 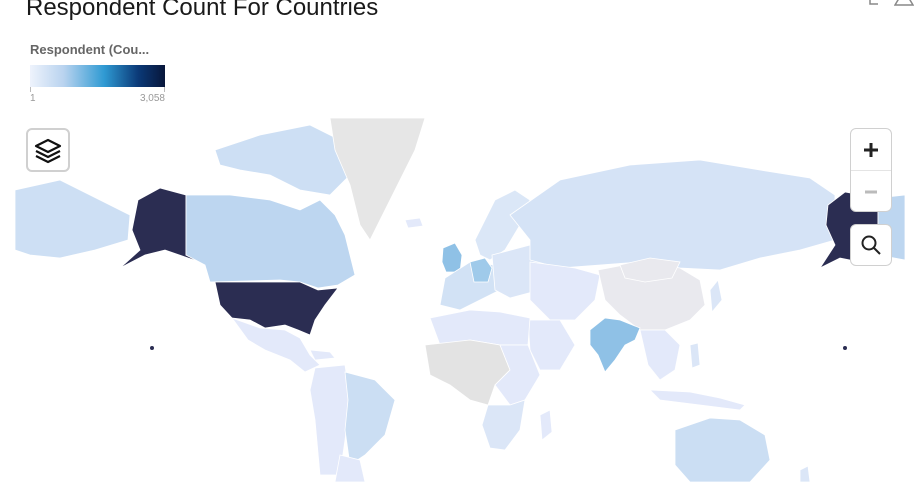 What do you see at coordinates (202, 10) in the screenshot?
I see `page-title: Respondent Count For Countries` at bounding box center [202, 10].